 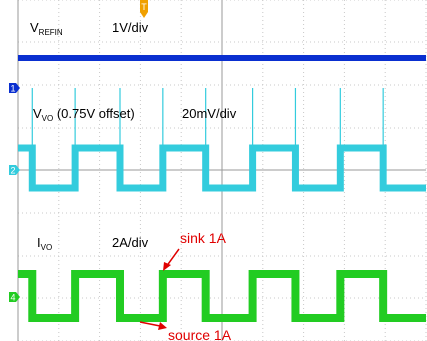 What do you see at coordinates (130, 242) in the screenshot?
I see `ch4-scale-label: 2A/div` at bounding box center [130, 242].